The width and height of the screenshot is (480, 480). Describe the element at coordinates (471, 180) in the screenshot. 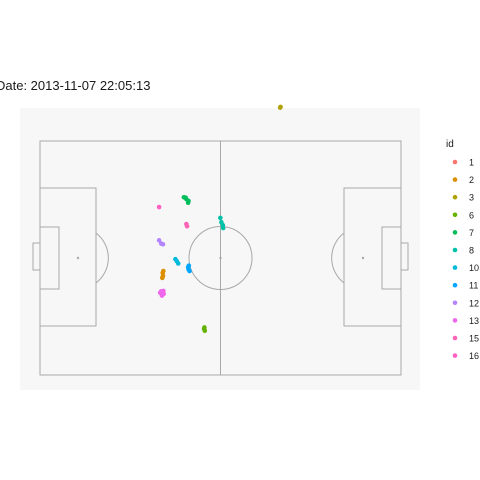

I see `legend-label-2: 2` at that location.